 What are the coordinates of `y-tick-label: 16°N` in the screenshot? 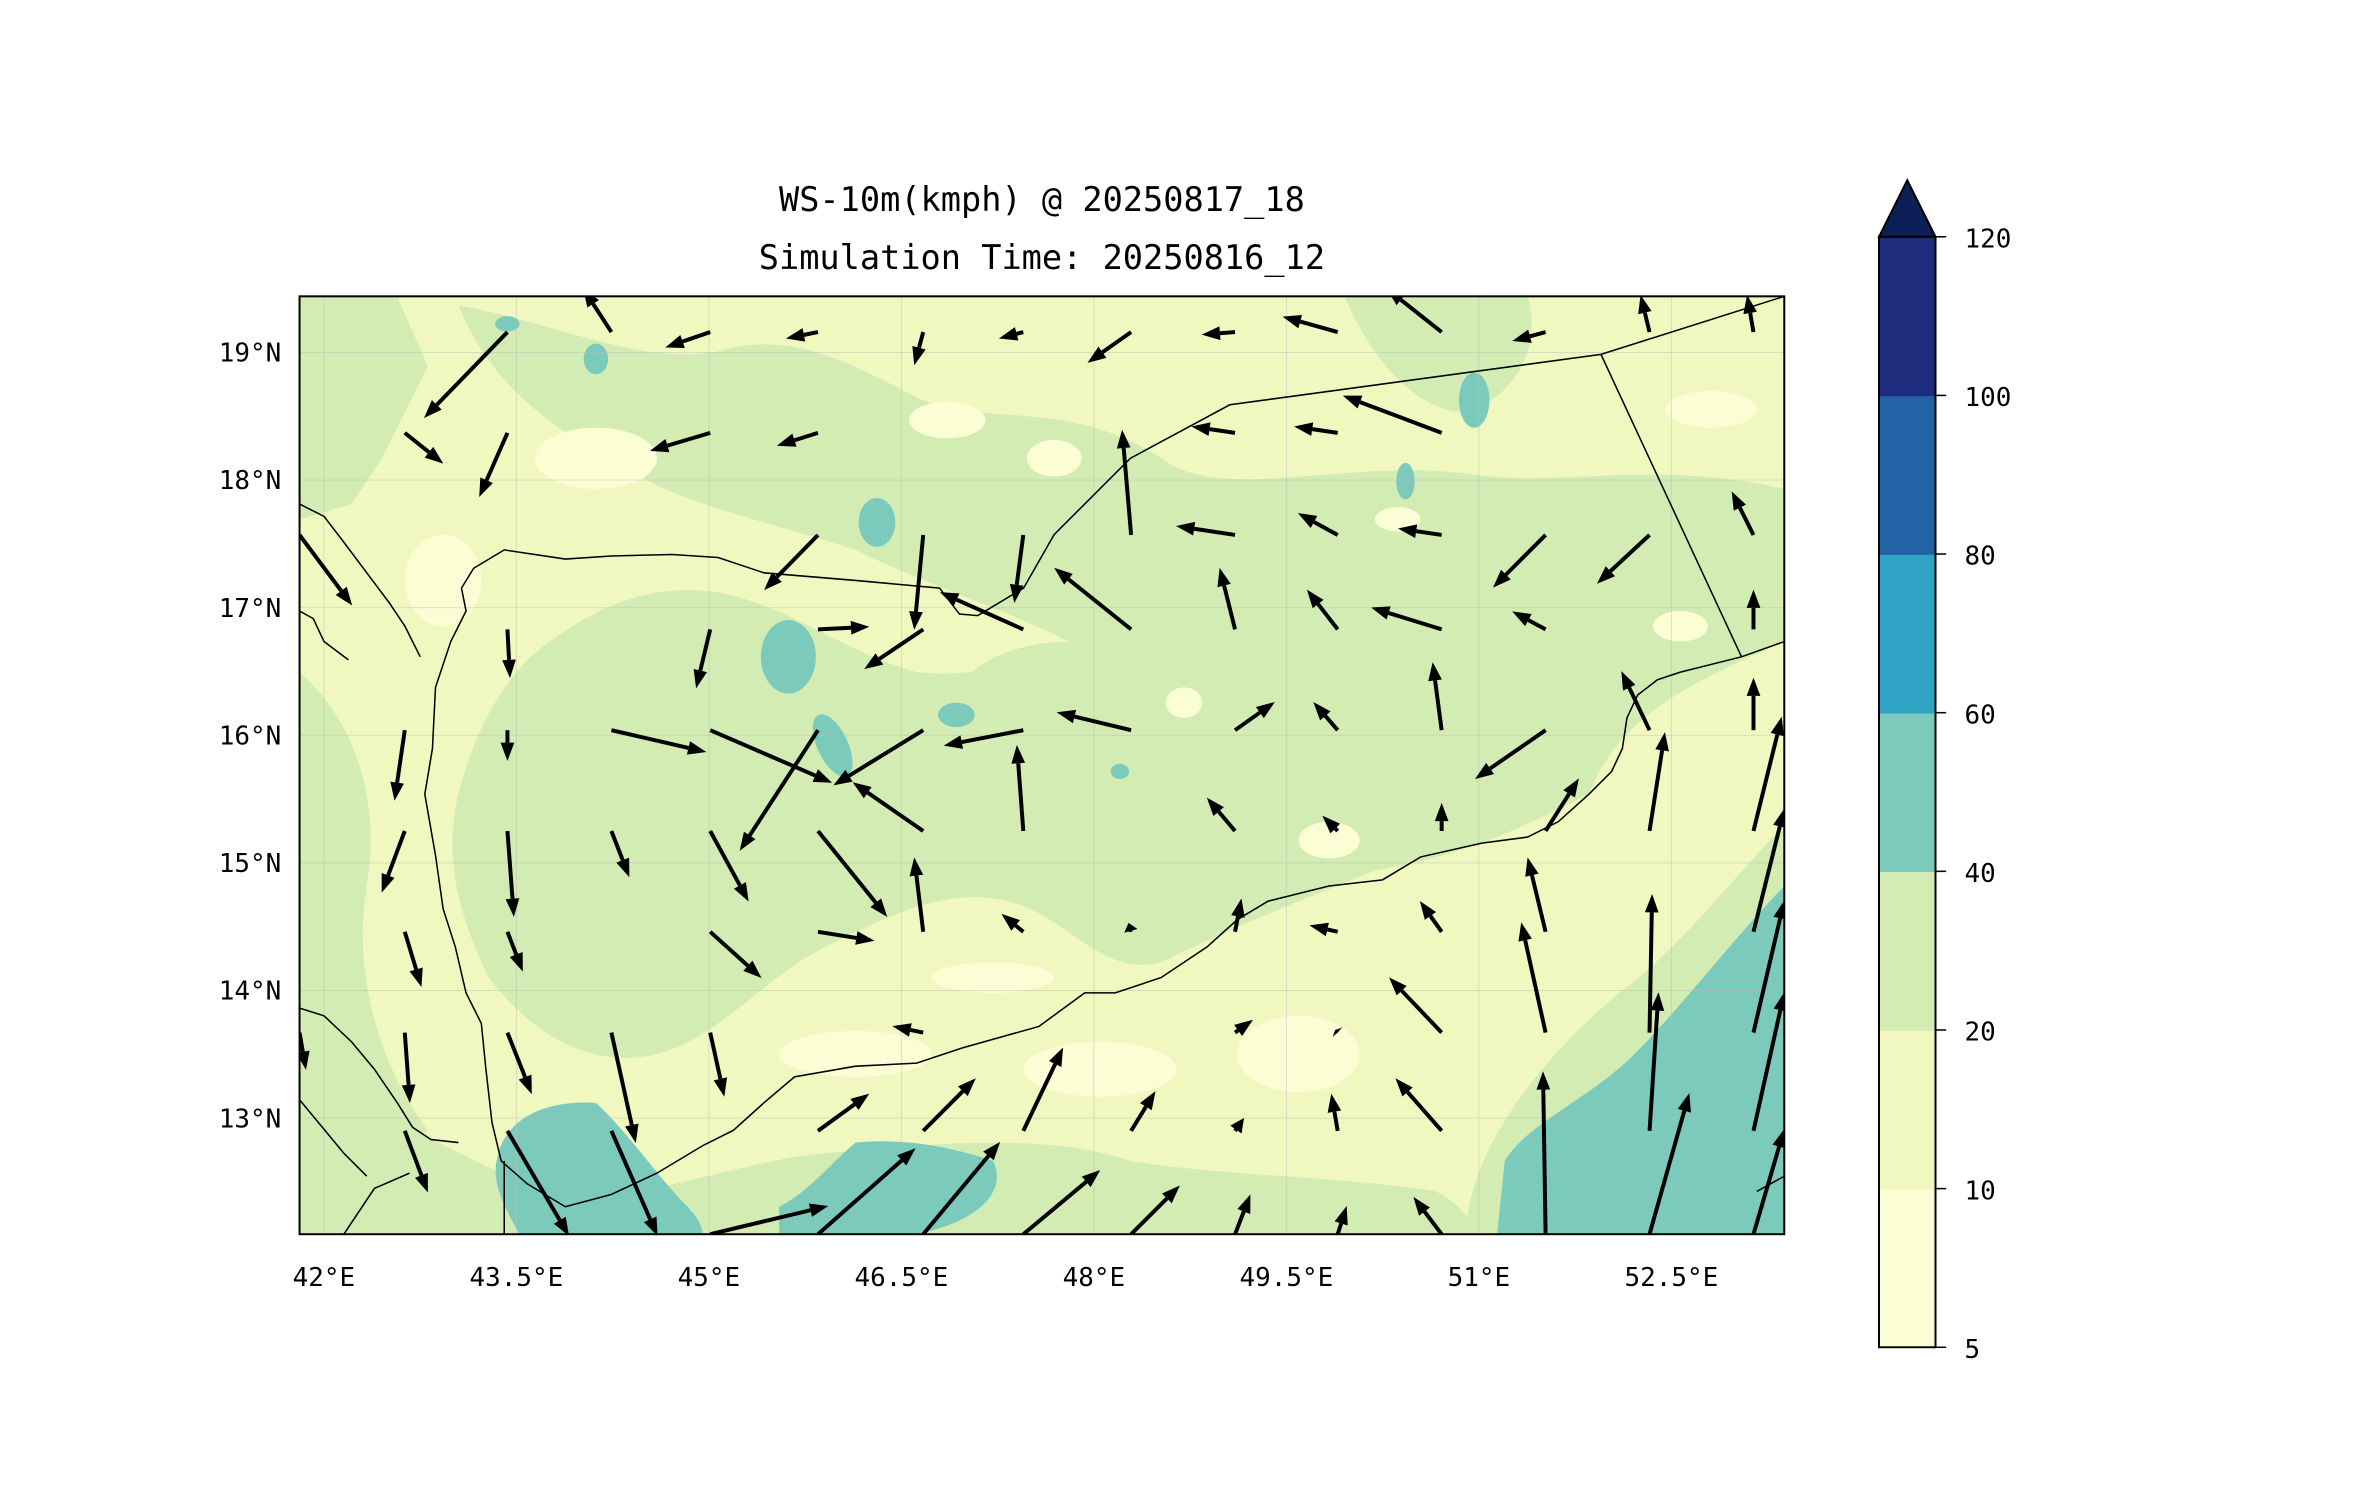 It's located at (250, 736).